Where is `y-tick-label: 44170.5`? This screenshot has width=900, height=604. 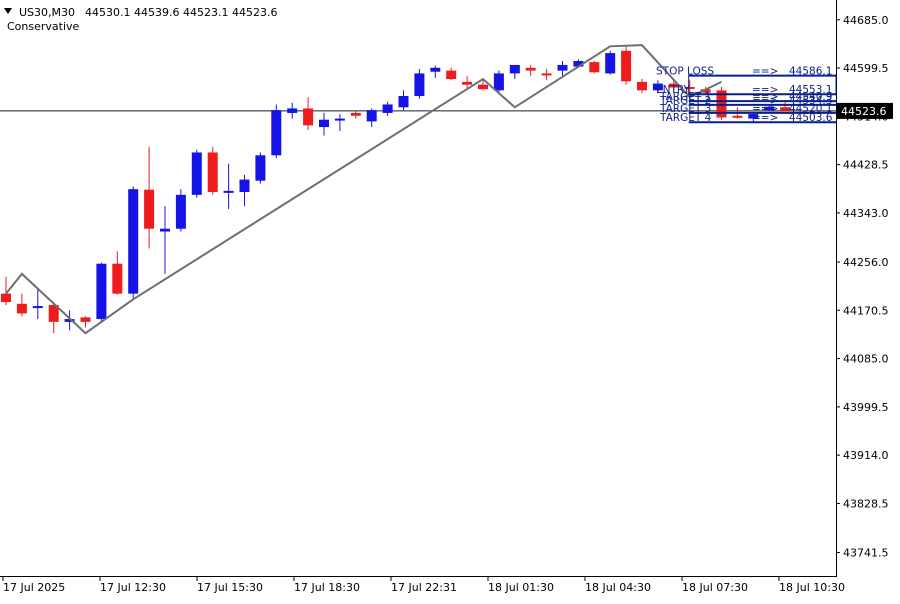 y-tick-label: 44170.5 is located at coordinates (866, 310).